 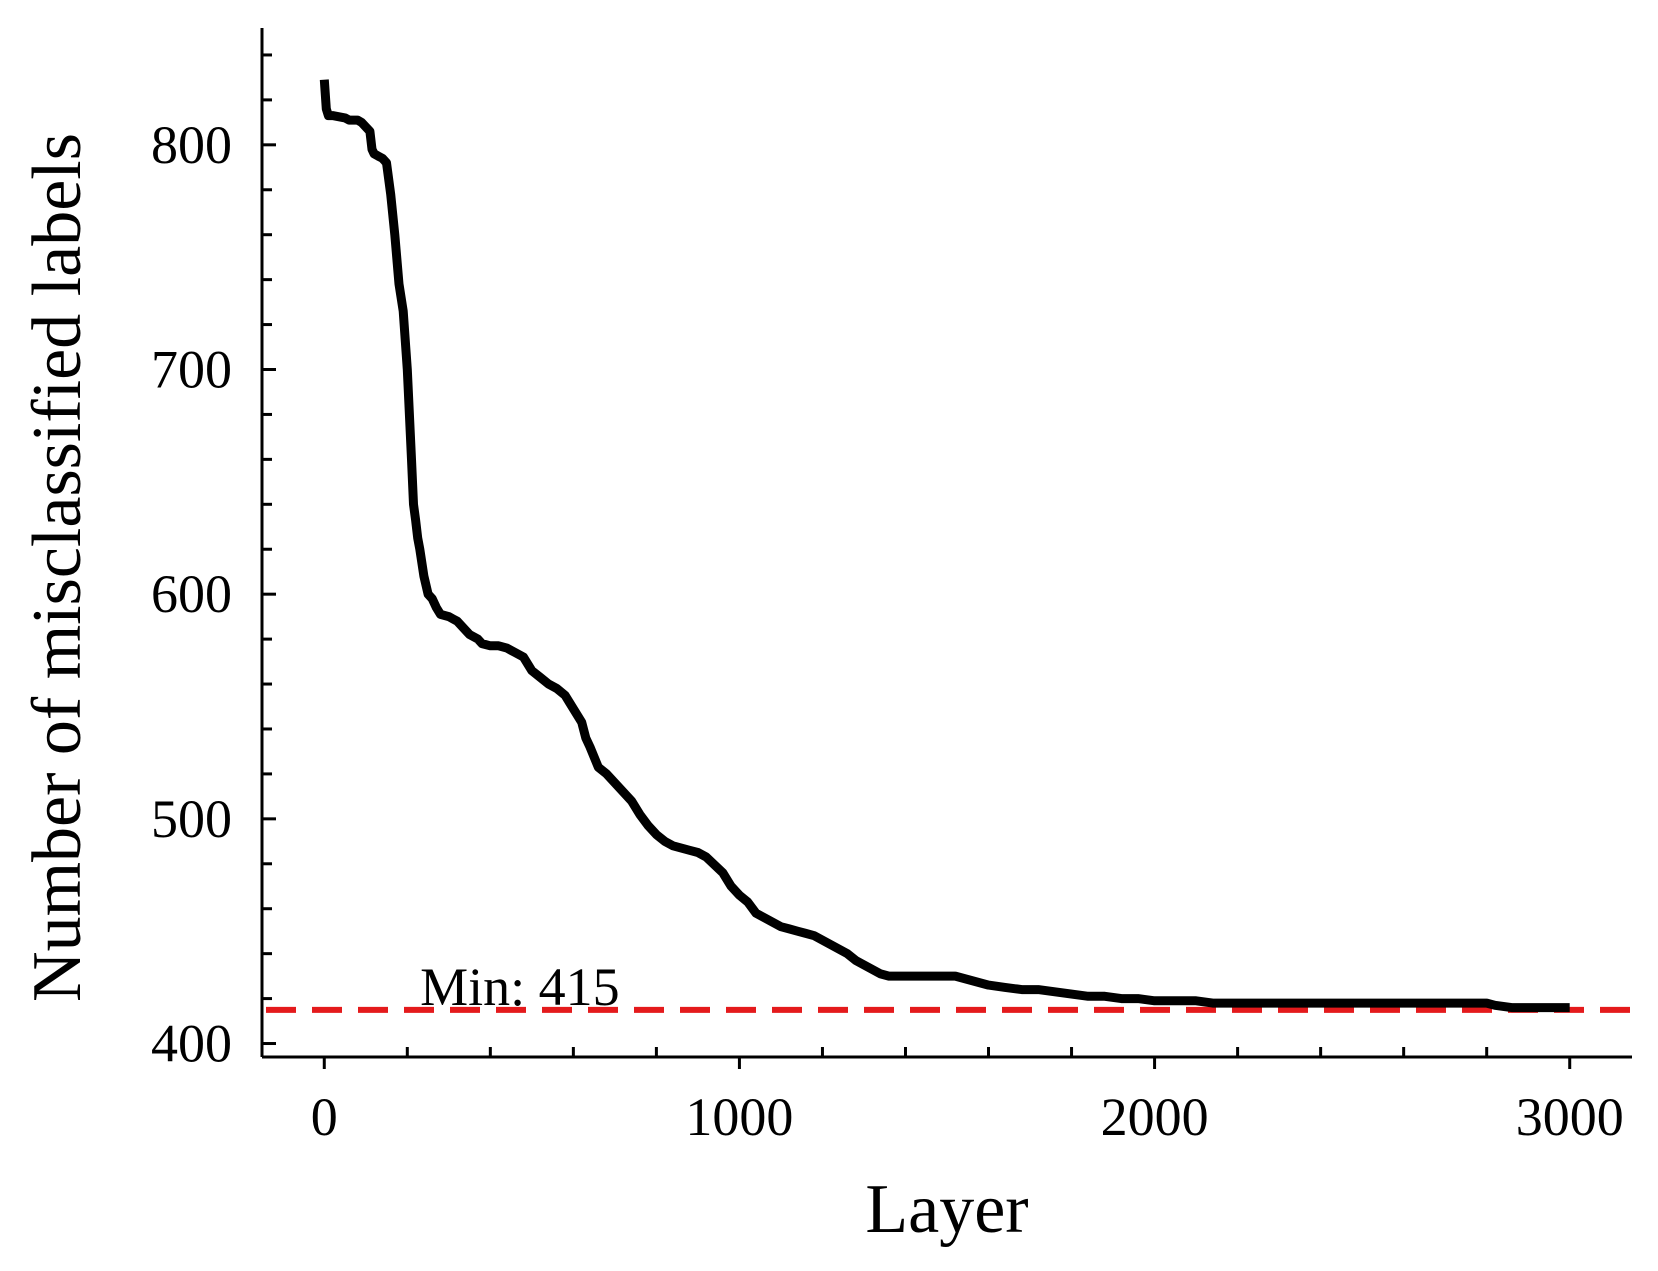 What do you see at coordinates (191, 370) in the screenshot?
I see `y-tick-label: 700` at bounding box center [191, 370].